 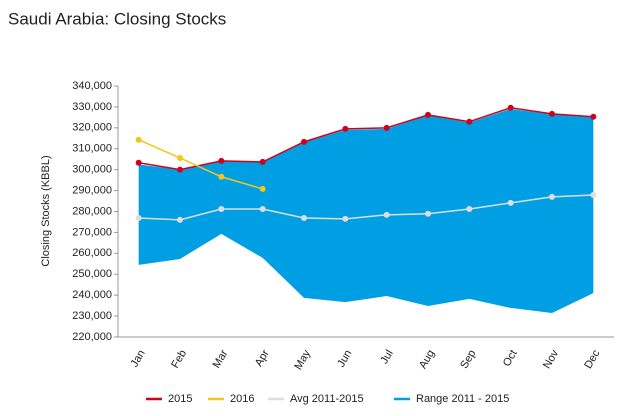 I want to click on x-tick-label: Feb, so click(x=179, y=359).